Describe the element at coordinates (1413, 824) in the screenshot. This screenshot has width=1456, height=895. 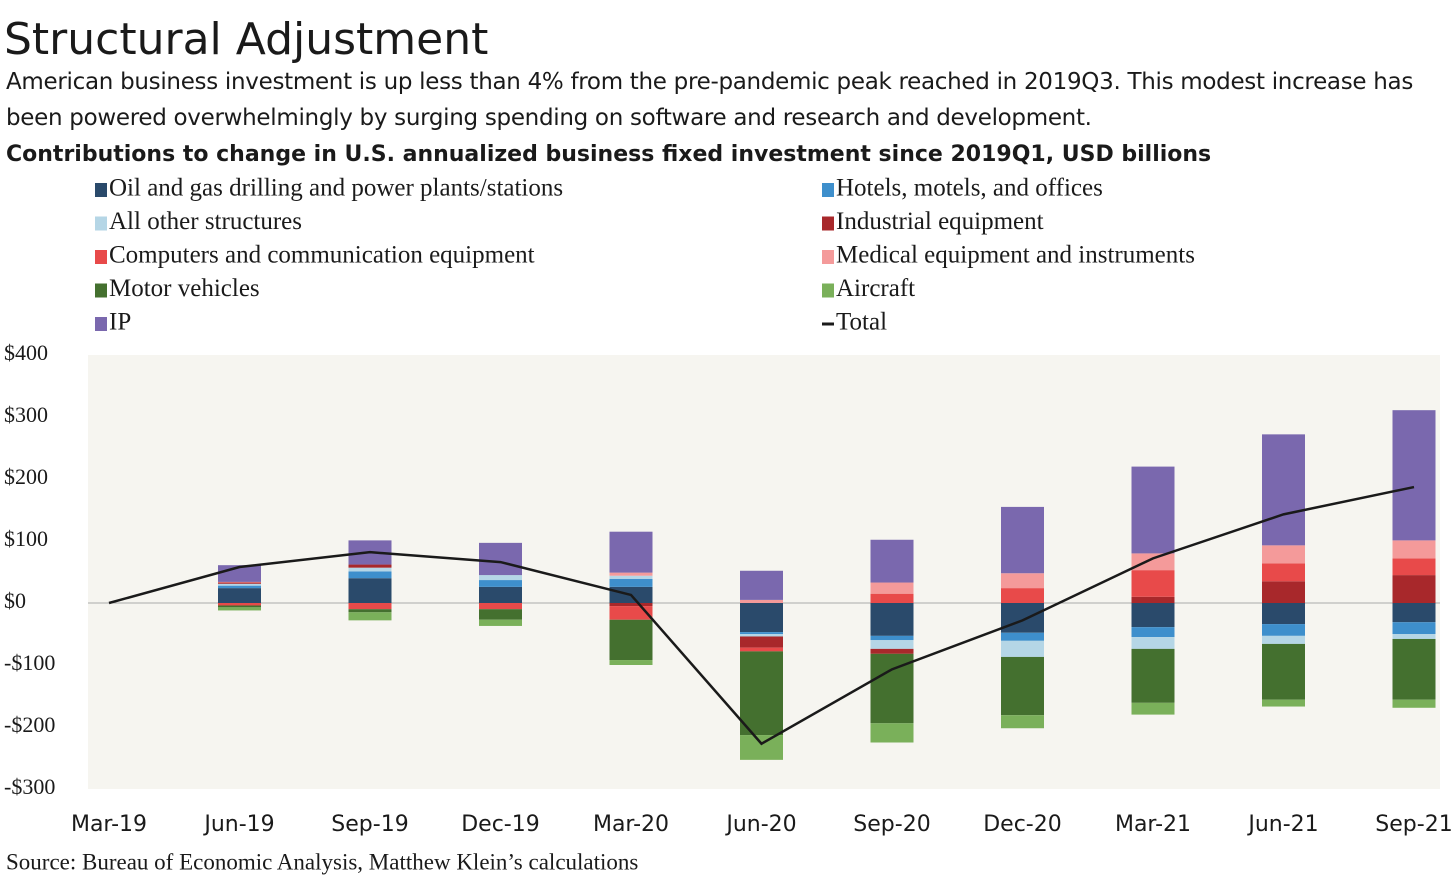
I see `x-tick-label: Sep-21` at that location.